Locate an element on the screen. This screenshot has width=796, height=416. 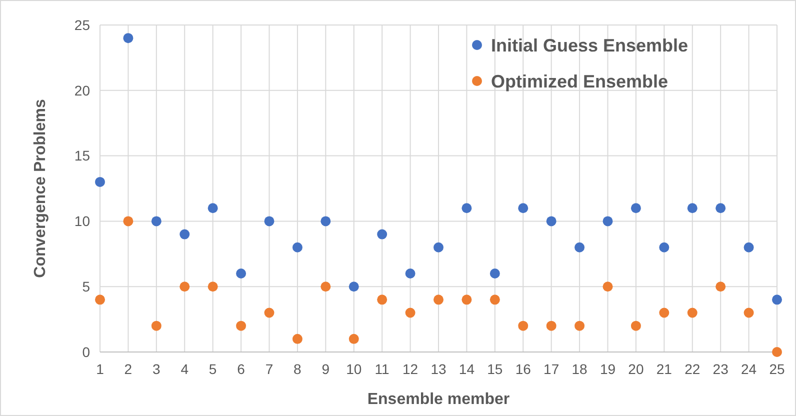
x-tick-label: 3 is located at coordinates (156, 369).